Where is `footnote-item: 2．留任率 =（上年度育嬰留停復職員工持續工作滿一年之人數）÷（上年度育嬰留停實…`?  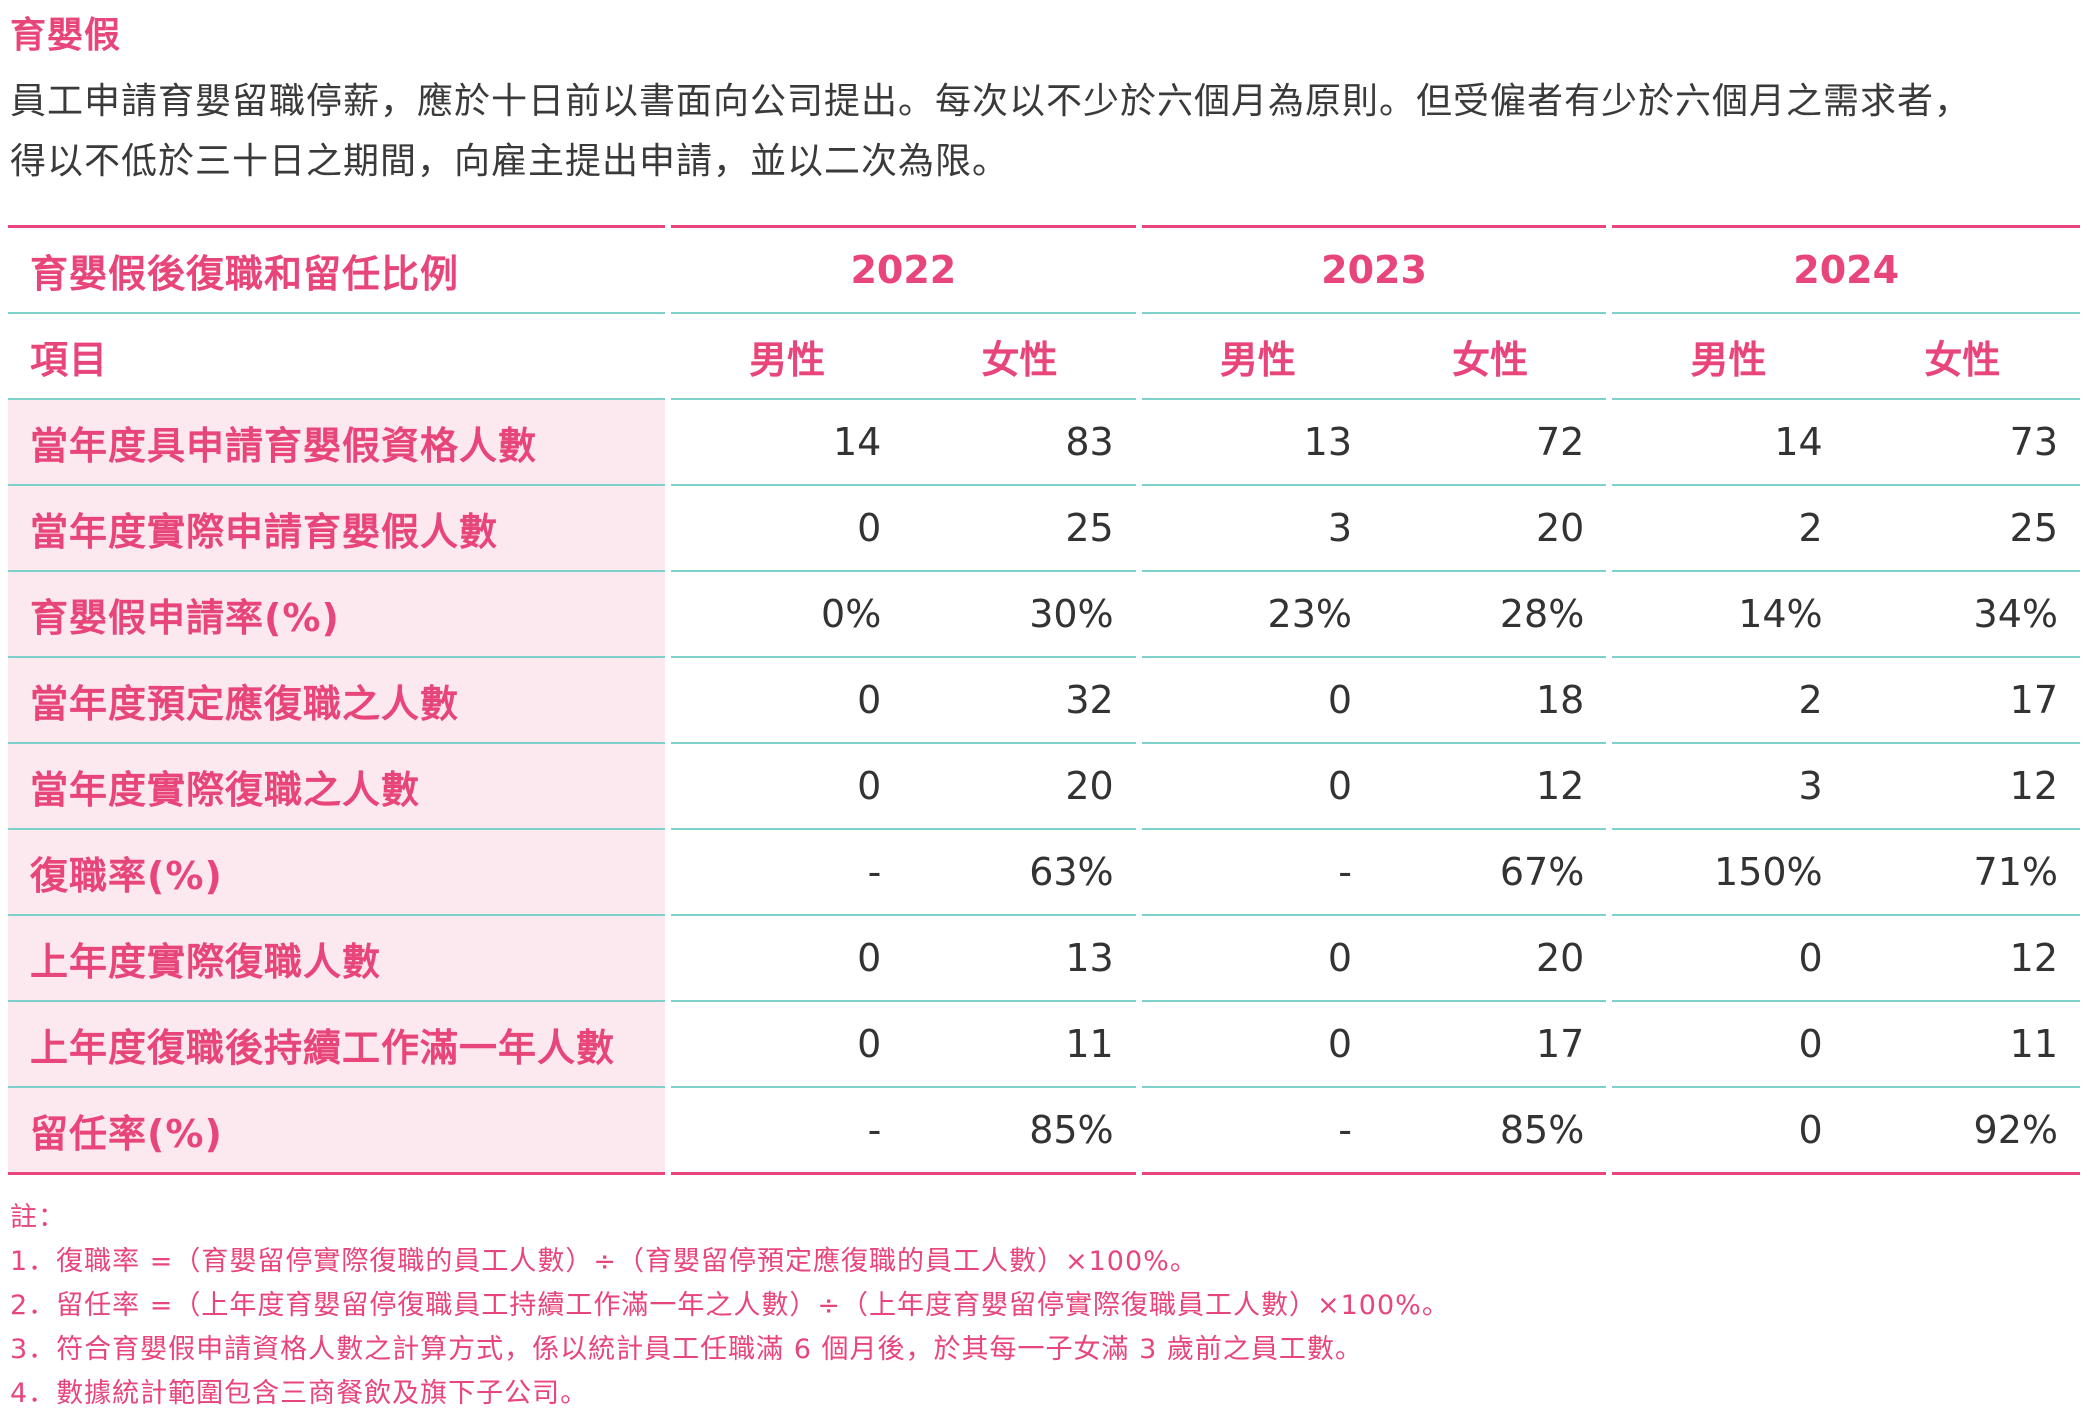 footnote-item: 2．留任率 =（上年度育嬰留停復職員工持續工作滿一年之人數）÷（上年度育嬰留停實… is located at coordinates (730, 1305).